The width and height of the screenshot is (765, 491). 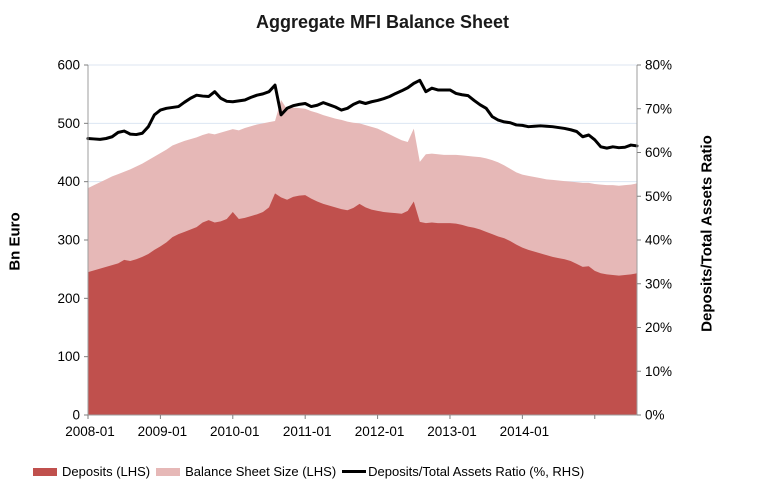 I want to click on y-right-tick-label: 0%, so click(x=655, y=415).